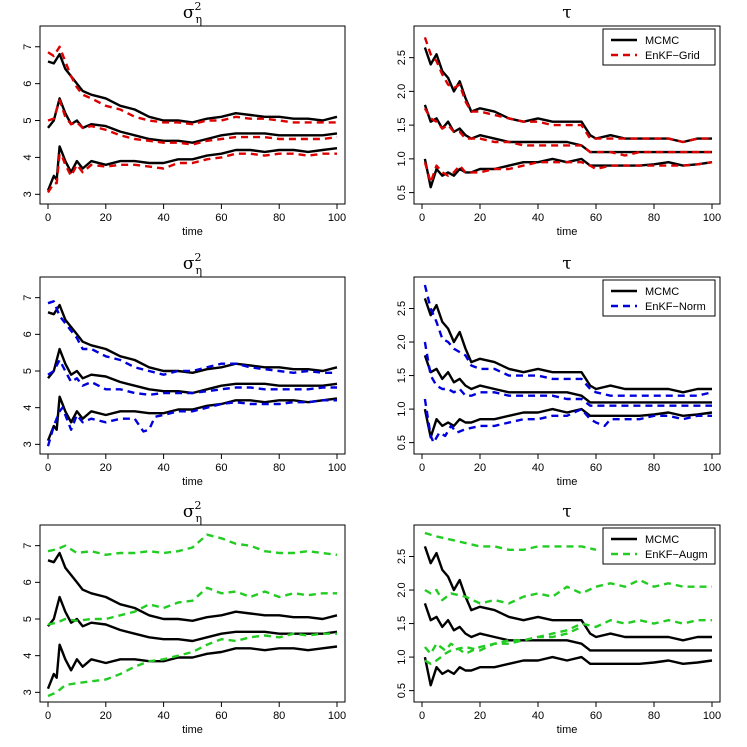 The image size is (747, 747). I want to click on legend-label-grid: EnKF−Grid, so click(672, 56).